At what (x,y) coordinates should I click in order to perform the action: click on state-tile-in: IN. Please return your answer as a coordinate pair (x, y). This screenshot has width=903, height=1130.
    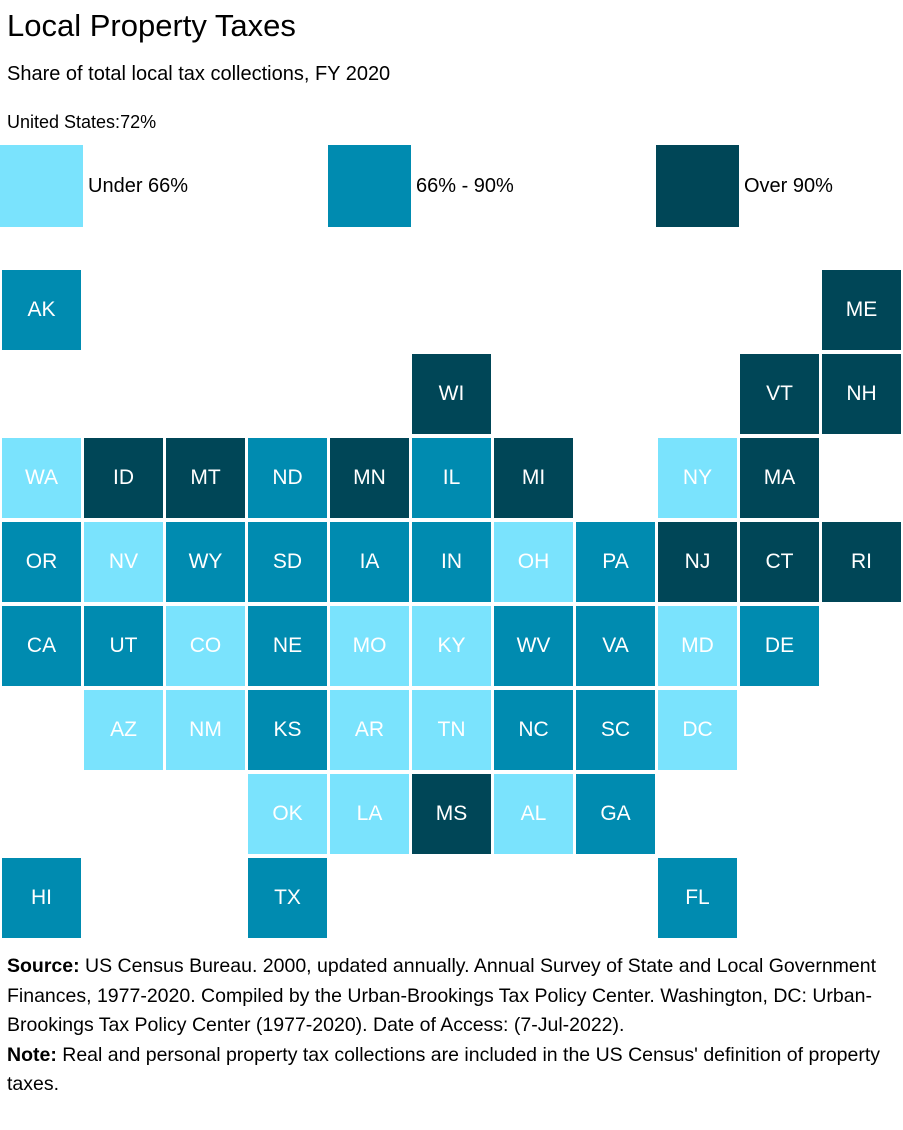
    Looking at the image, I should click on (451, 562).